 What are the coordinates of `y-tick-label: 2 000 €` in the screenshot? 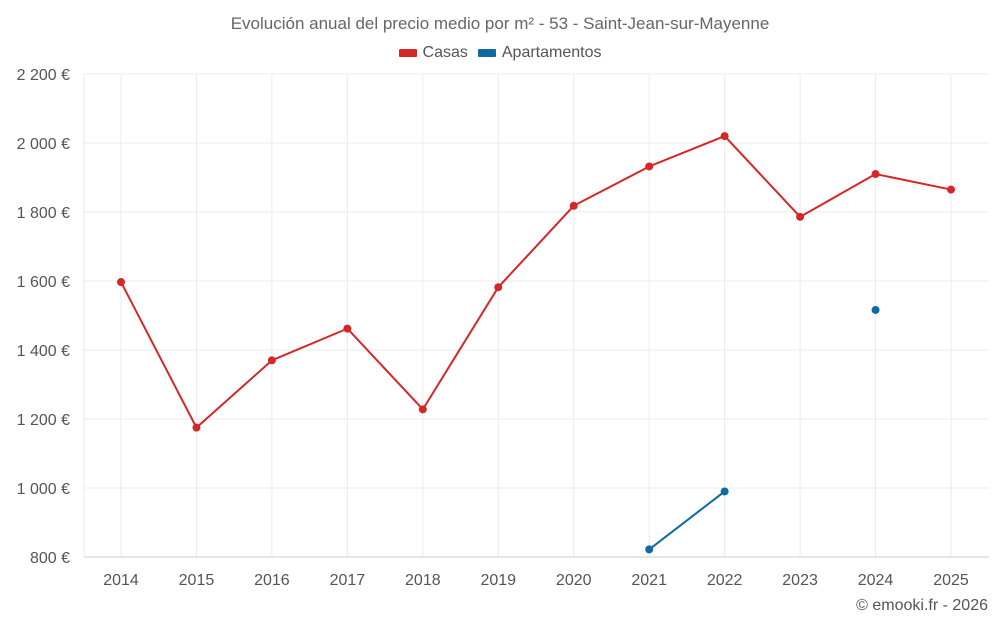 It's located at (43, 144).